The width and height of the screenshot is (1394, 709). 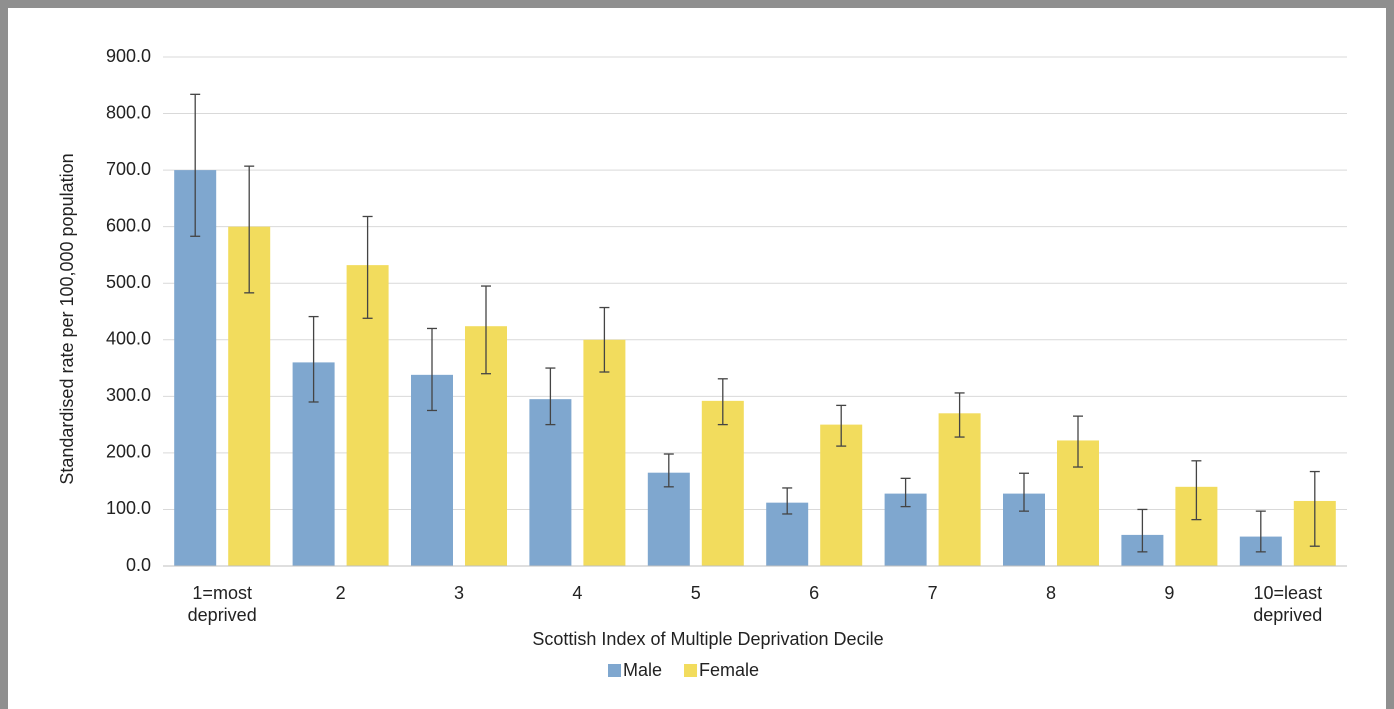 What do you see at coordinates (138, 565) in the screenshot?
I see `y-tick-label: 0.0` at bounding box center [138, 565].